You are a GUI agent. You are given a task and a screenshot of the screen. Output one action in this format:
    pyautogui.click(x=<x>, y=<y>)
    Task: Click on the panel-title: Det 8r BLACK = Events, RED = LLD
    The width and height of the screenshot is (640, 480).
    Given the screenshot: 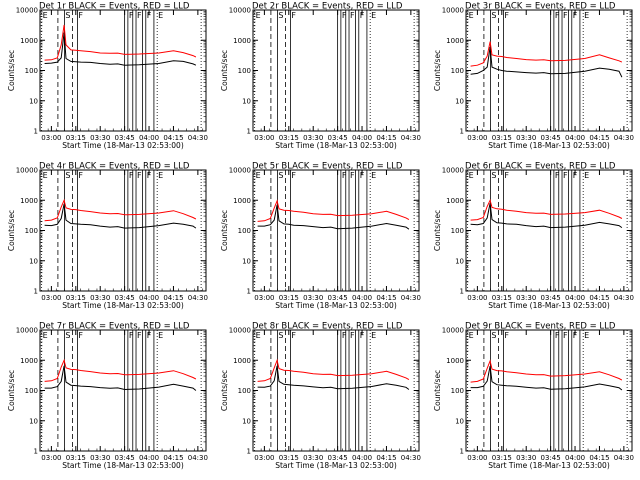 What is the action you would take?
    pyautogui.click(x=327, y=327)
    